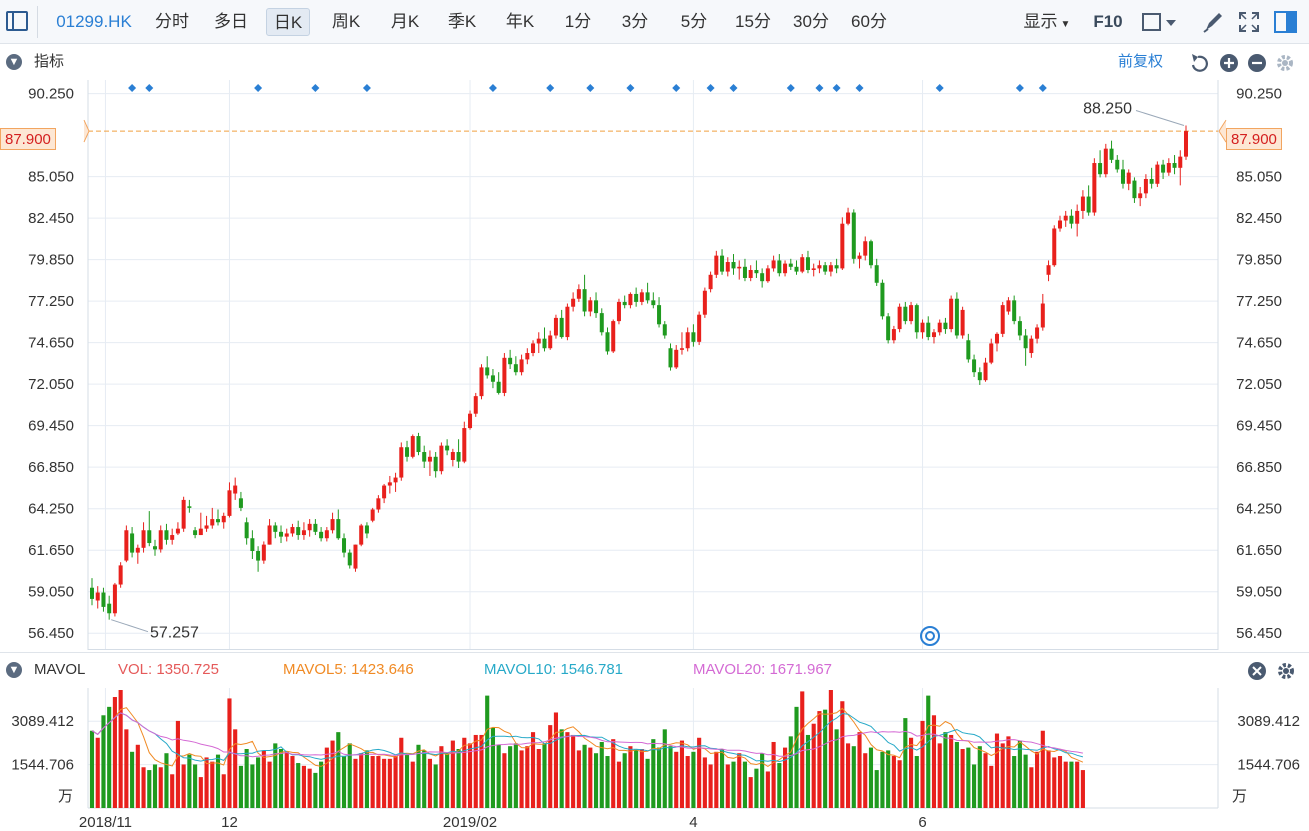 The width and height of the screenshot is (1309, 831). What do you see at coordinates (694, 21) in the screenshot?
I see `period-tab-9: 5分` at bounding box center [694, 21].